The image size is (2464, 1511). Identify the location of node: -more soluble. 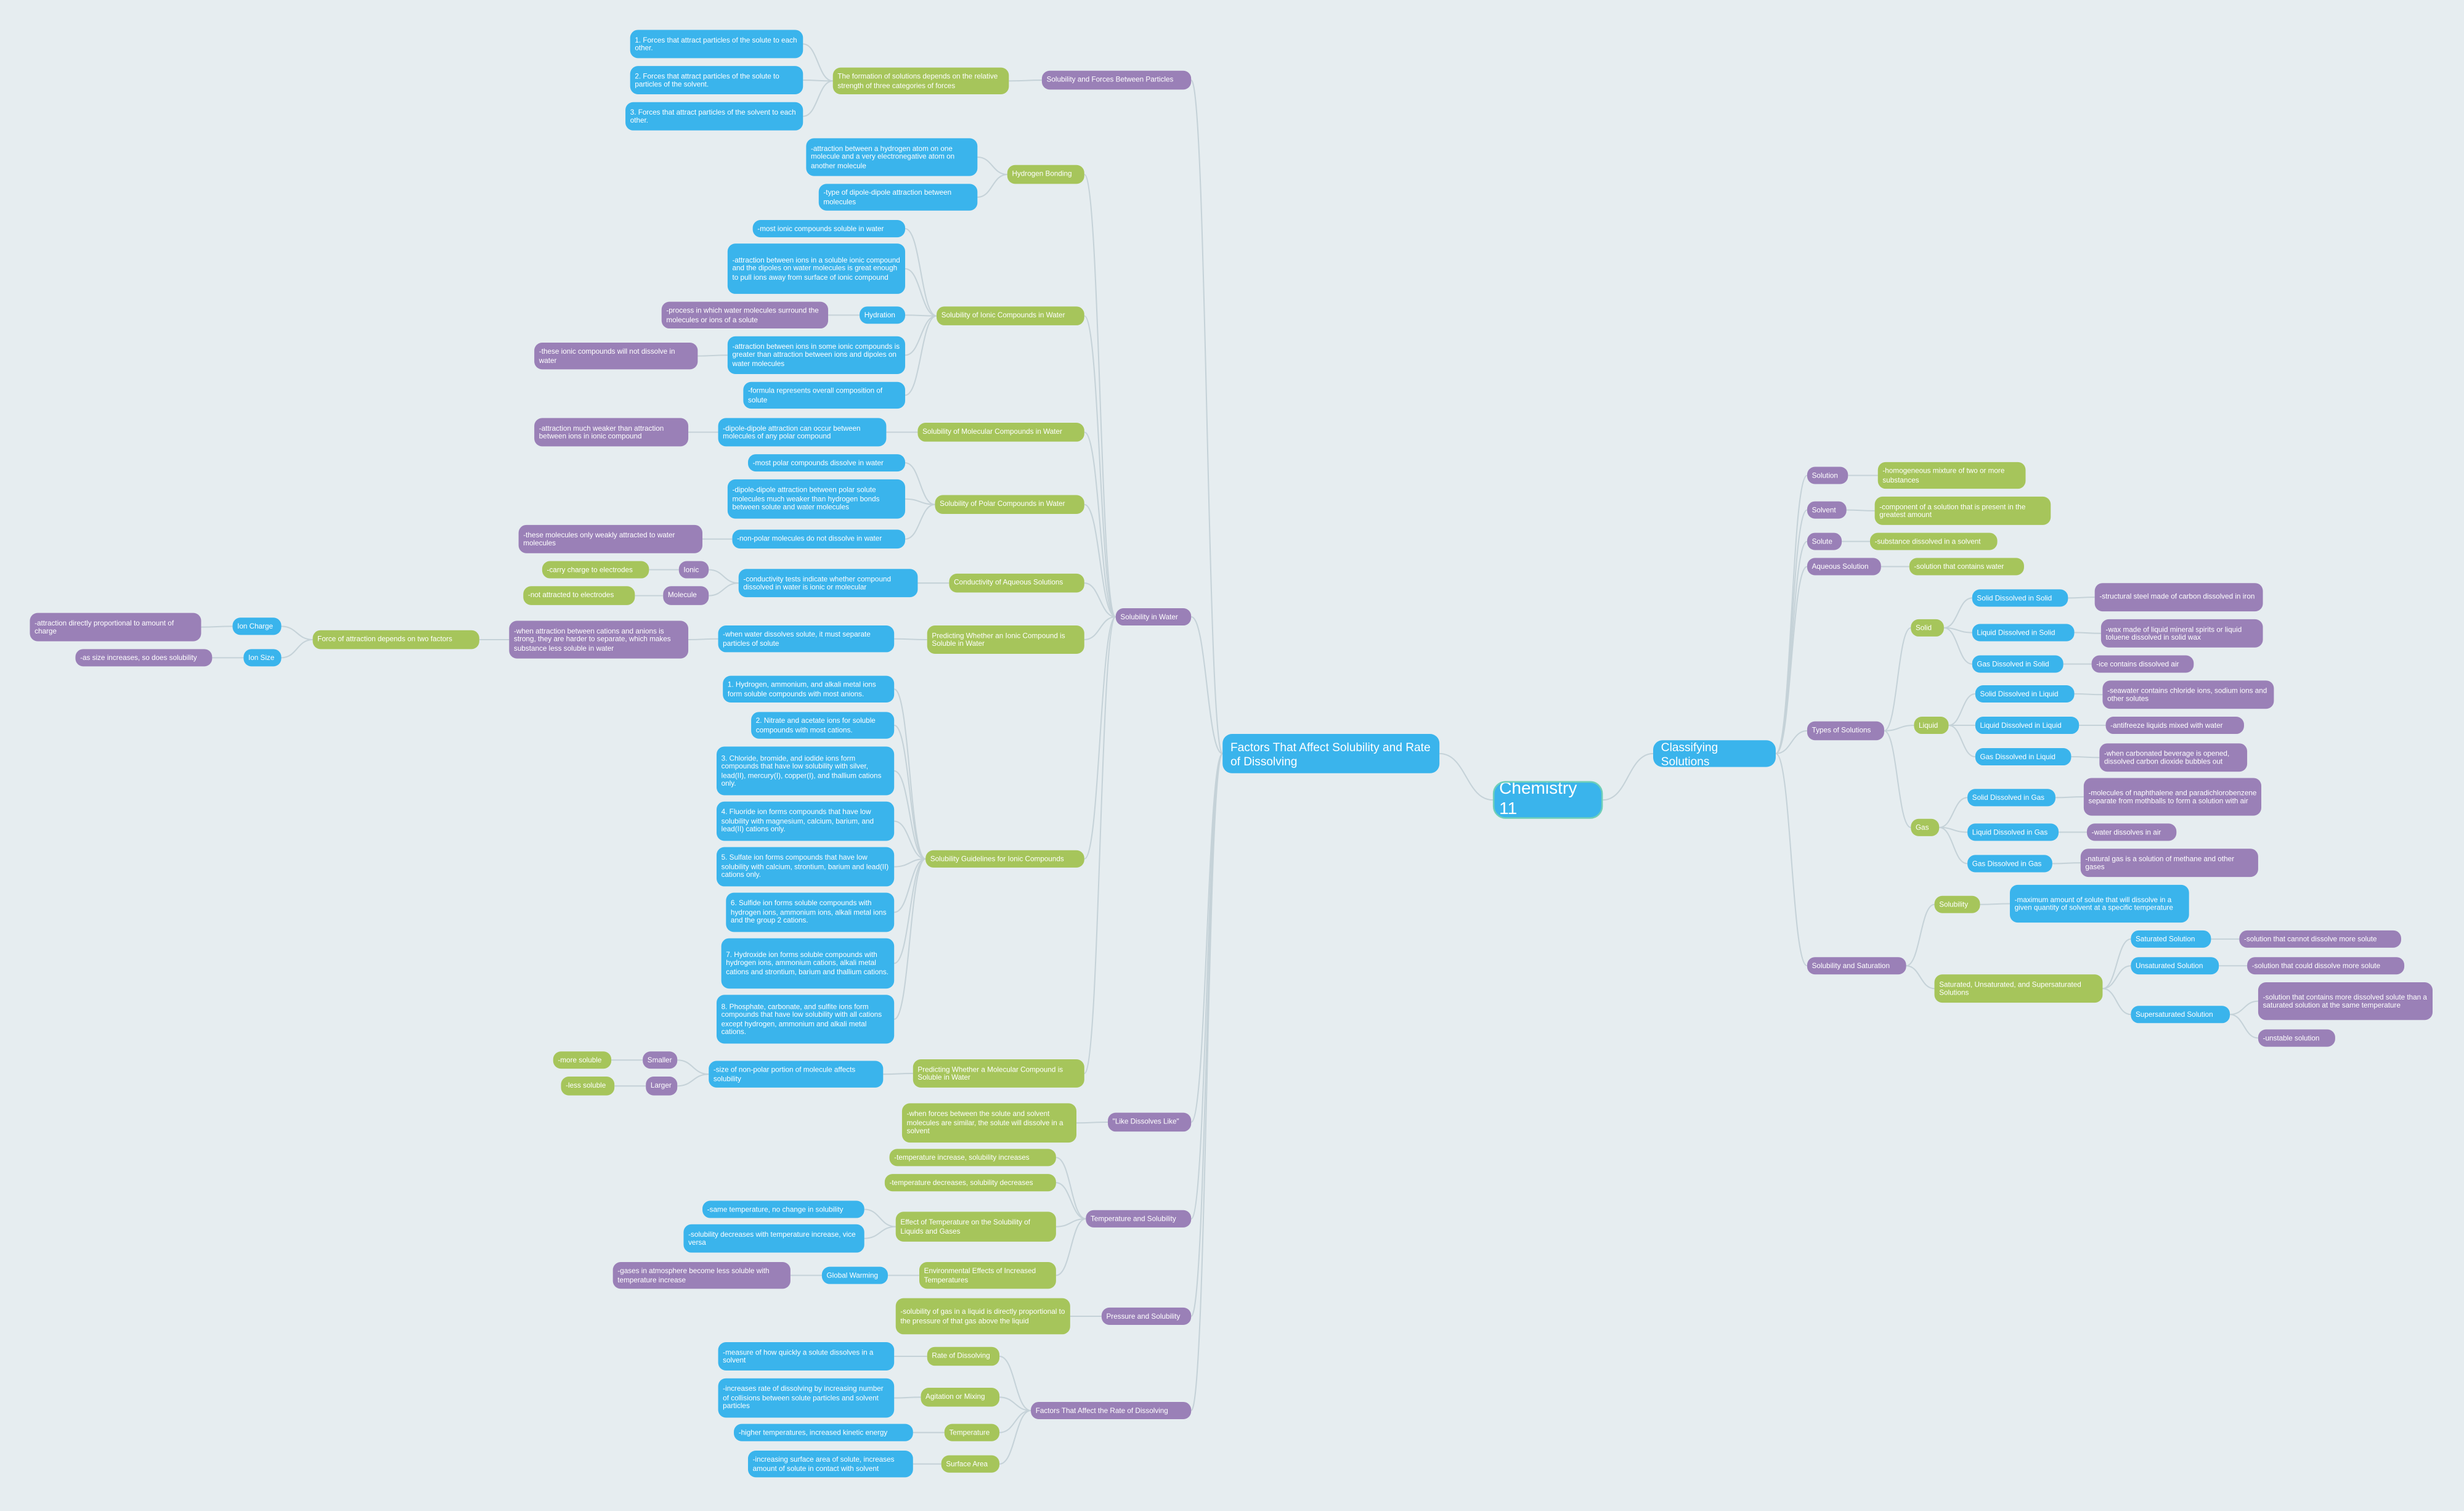
(582, 1060).